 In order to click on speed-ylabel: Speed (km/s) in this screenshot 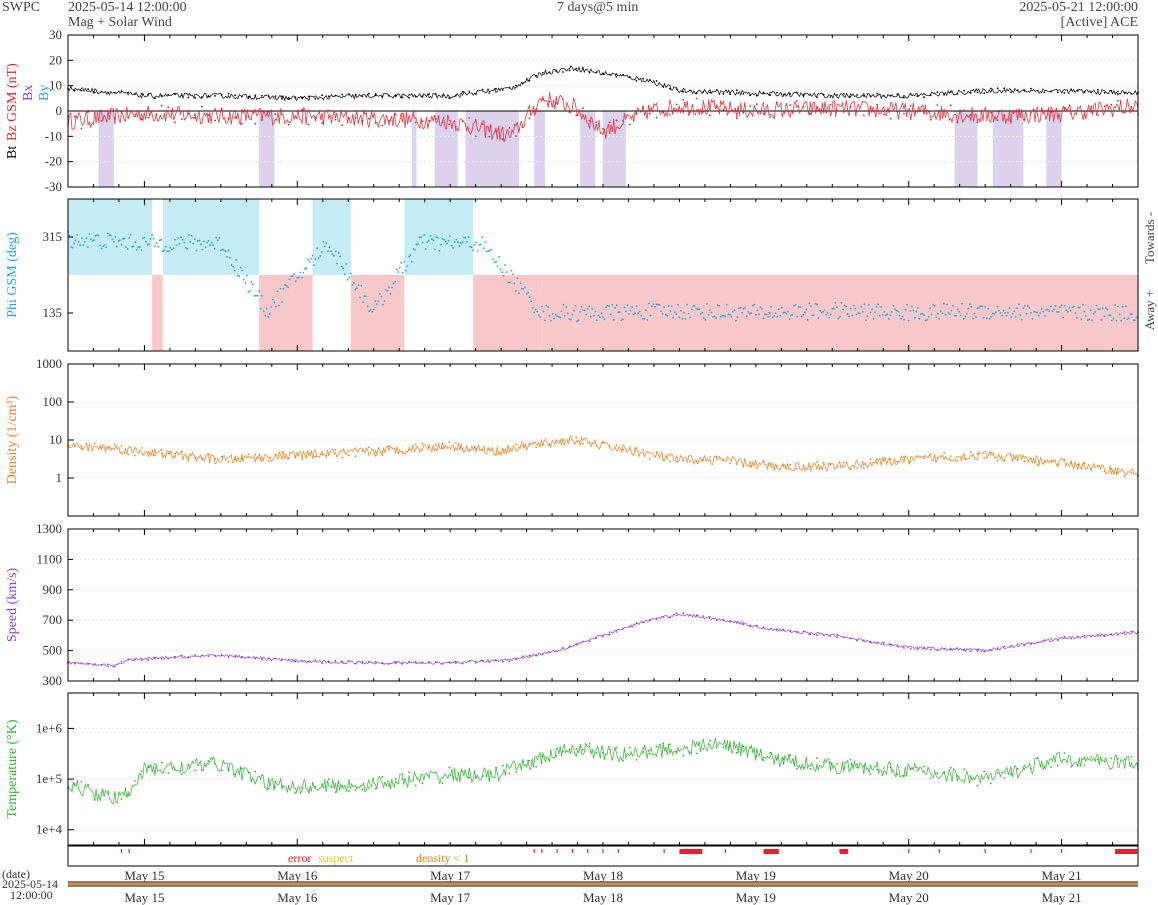, I will do `click(12, 605)`.